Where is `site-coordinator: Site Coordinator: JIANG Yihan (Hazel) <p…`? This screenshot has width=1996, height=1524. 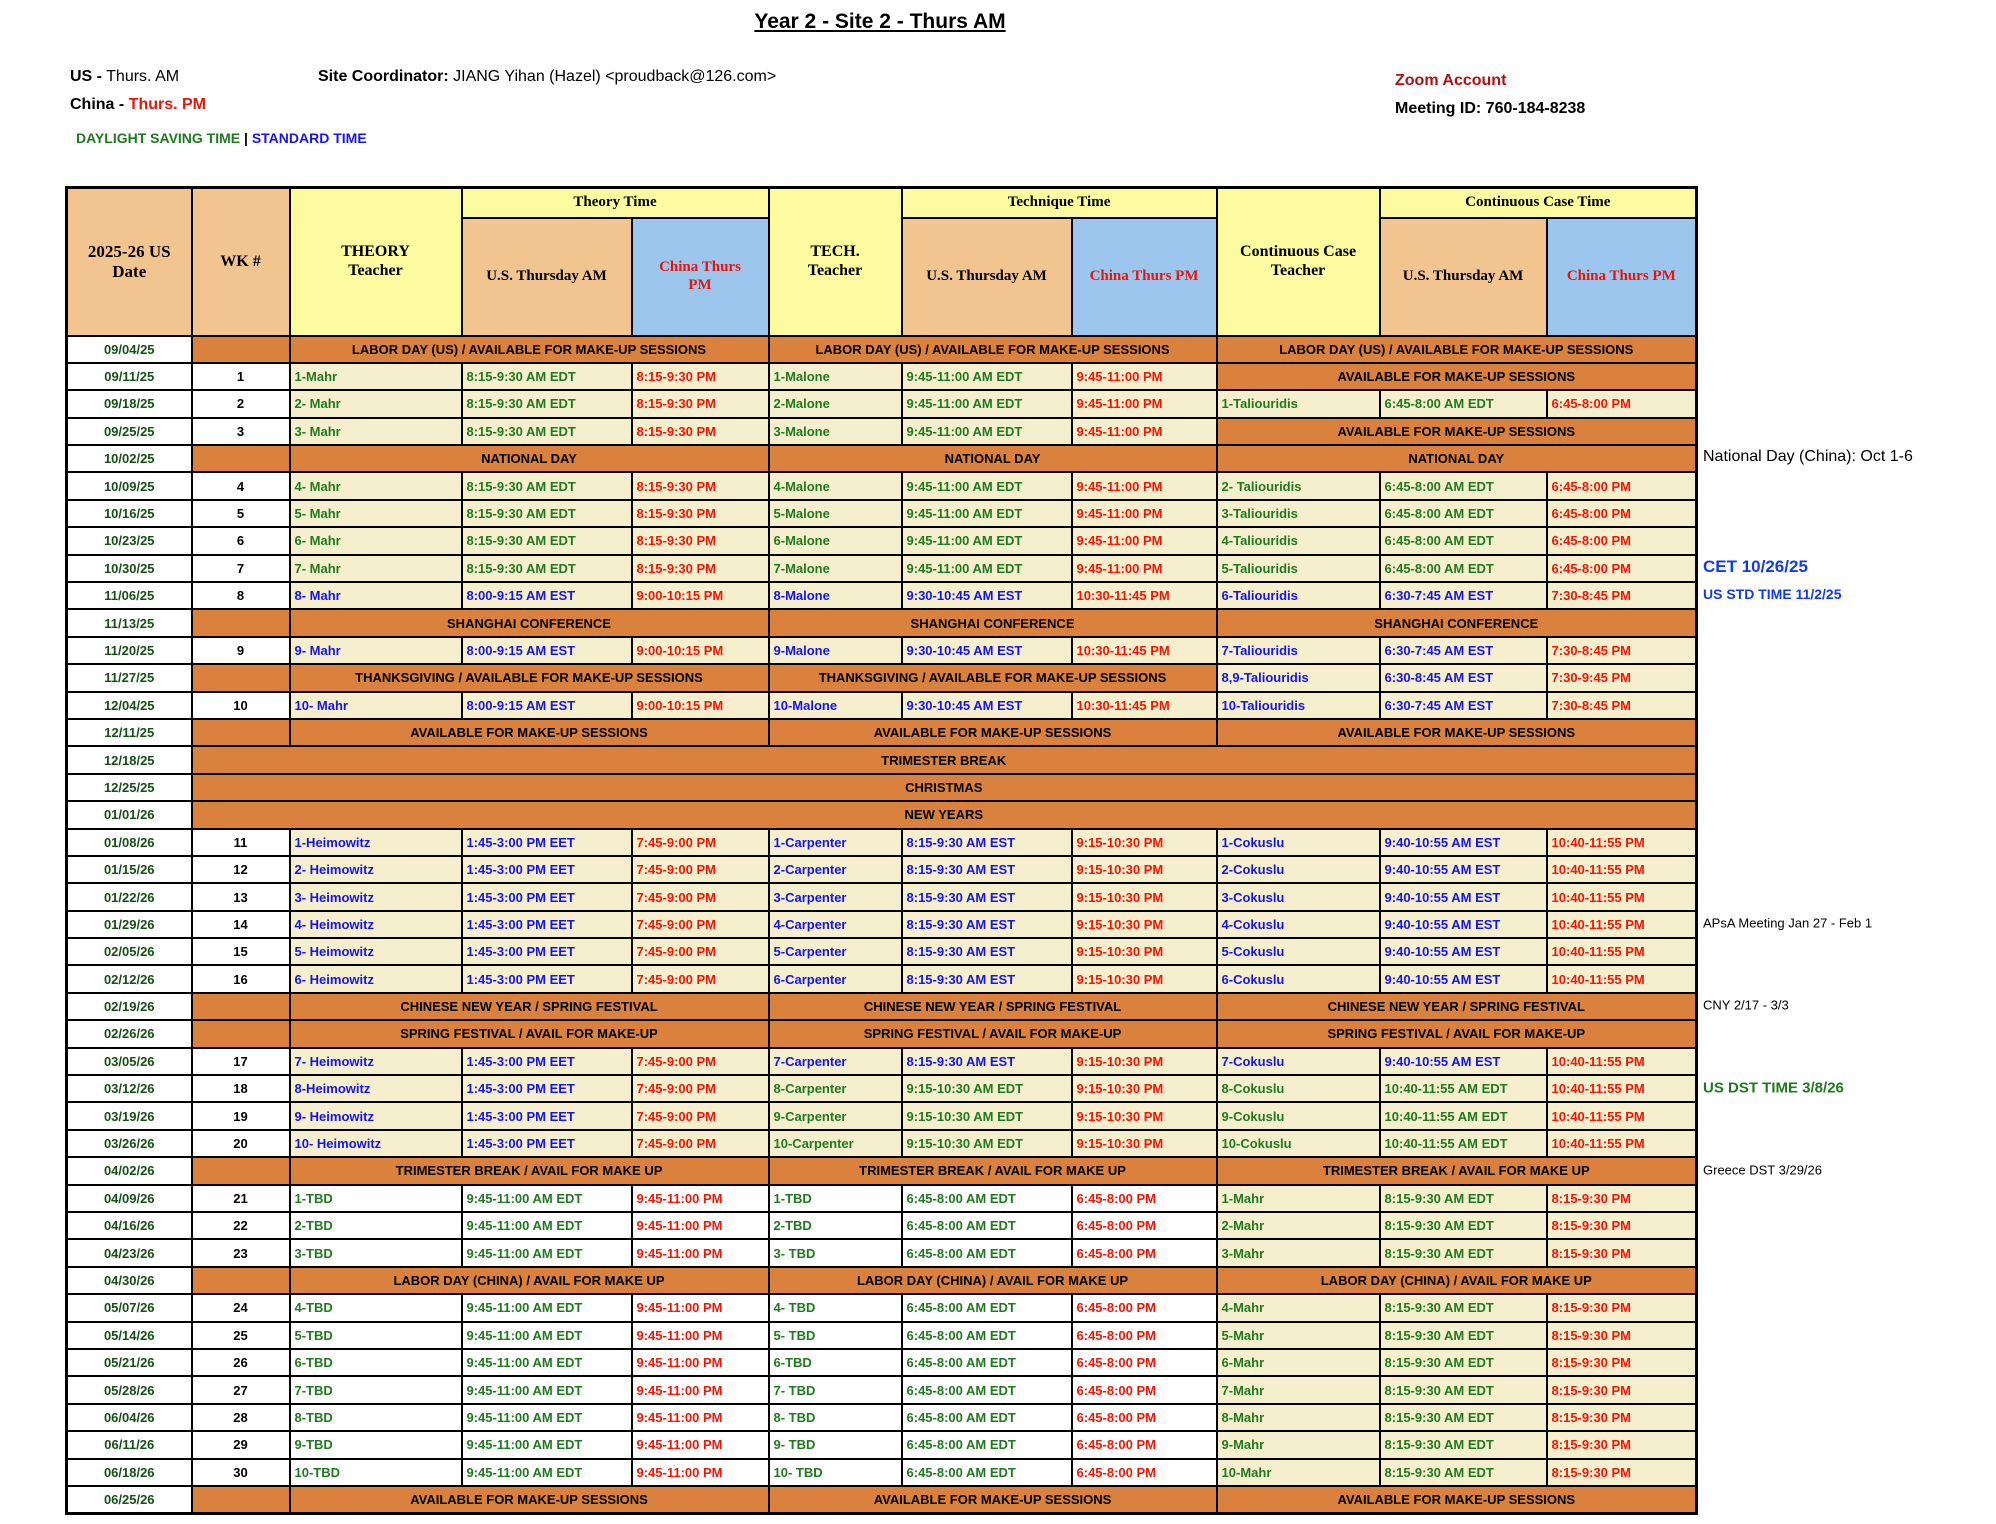 site-coordinator: Site Coordinator: JIANG Yihan (Hazel) <p… is located at coordinates (547, 77).